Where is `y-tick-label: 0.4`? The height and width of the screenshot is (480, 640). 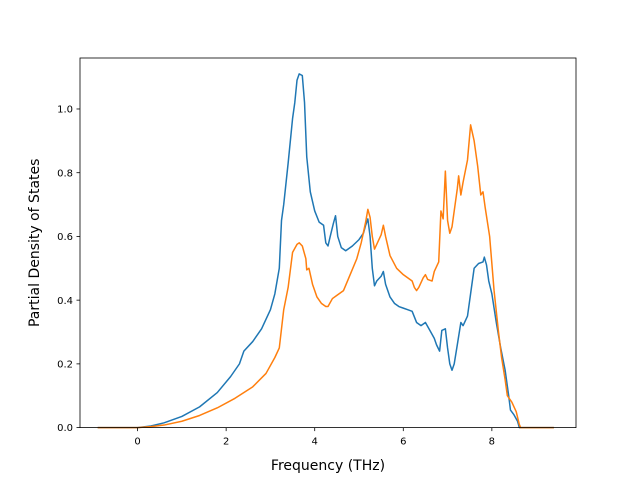 y-tick-label: 0.4 is located at coordinates (65, 301).